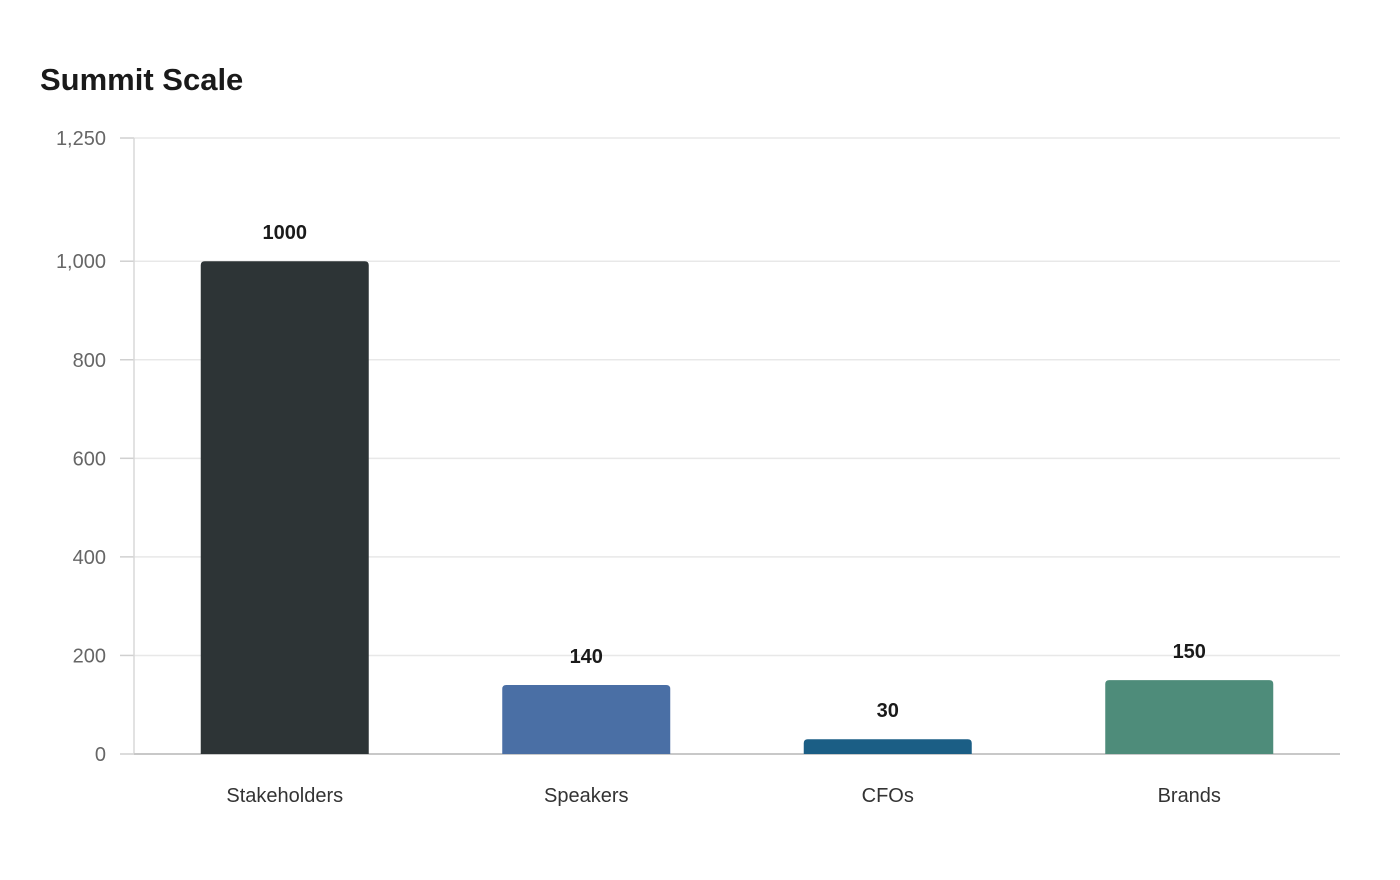 This screenshot has width=1400, height=880. I want to click on y-tick-label: 0, so click(100, 755).